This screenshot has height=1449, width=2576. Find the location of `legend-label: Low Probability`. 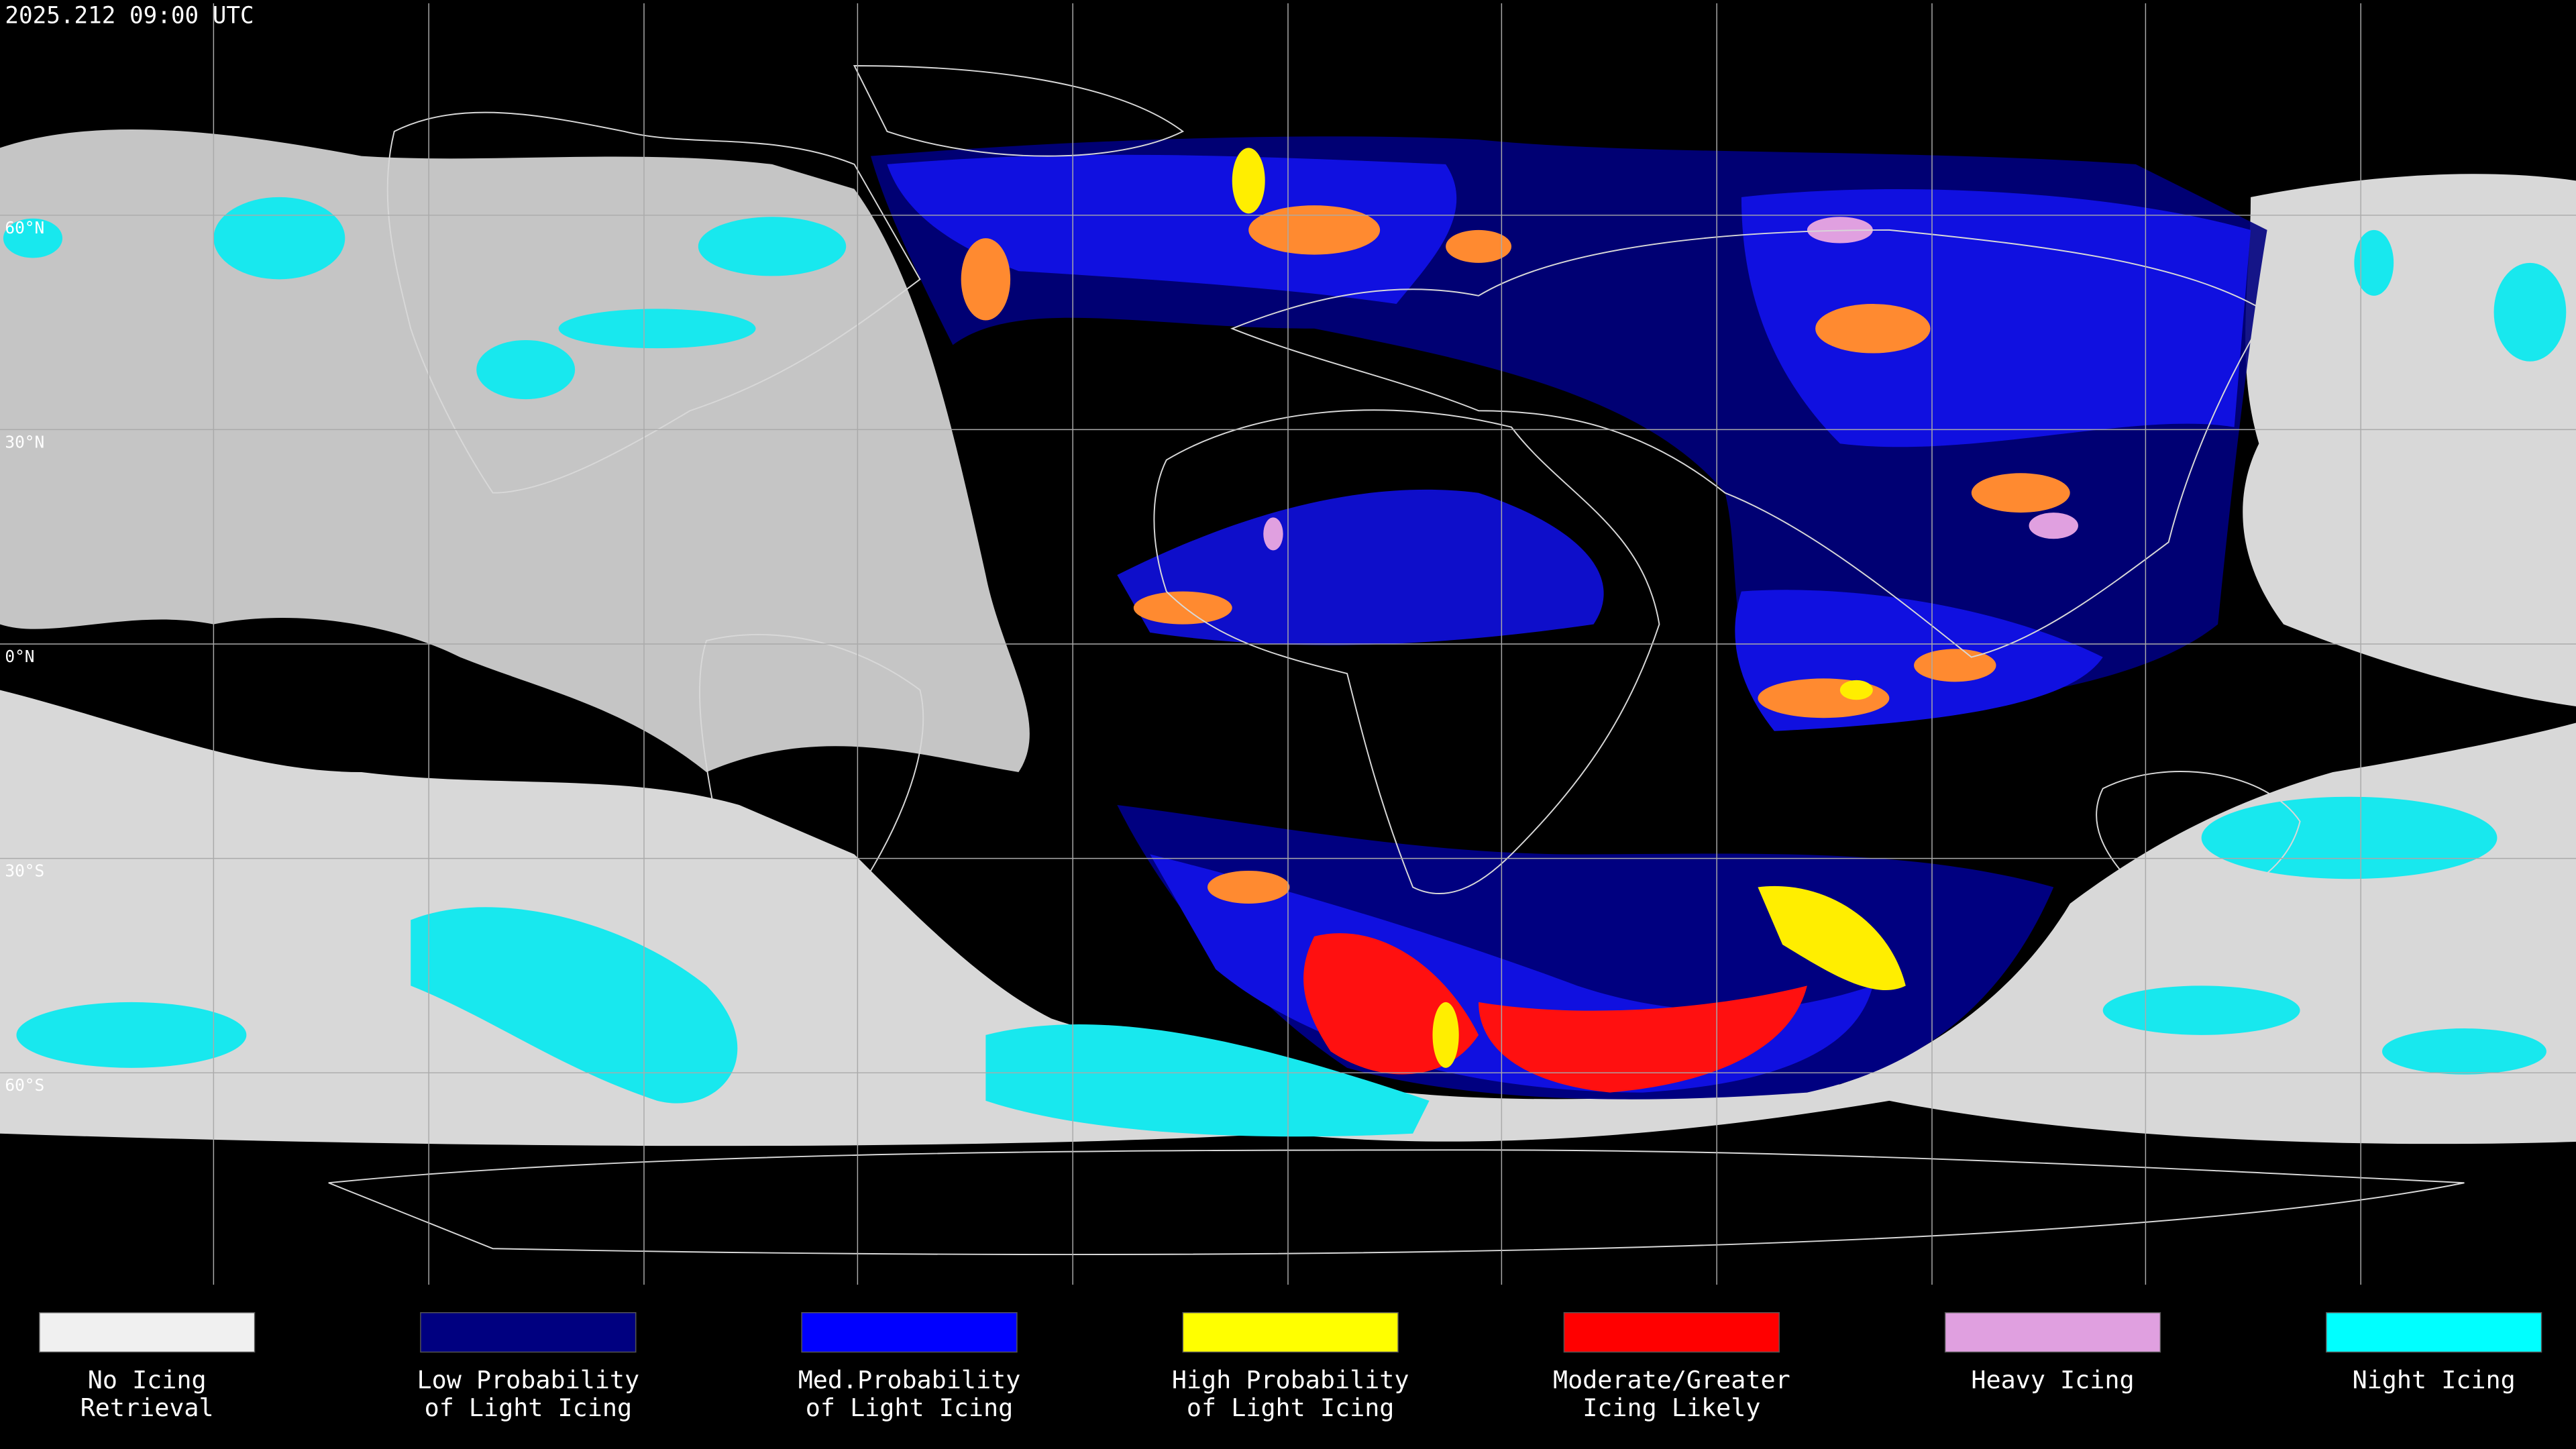

legend-label: Low Probability is located at coordinates (528, 1379).